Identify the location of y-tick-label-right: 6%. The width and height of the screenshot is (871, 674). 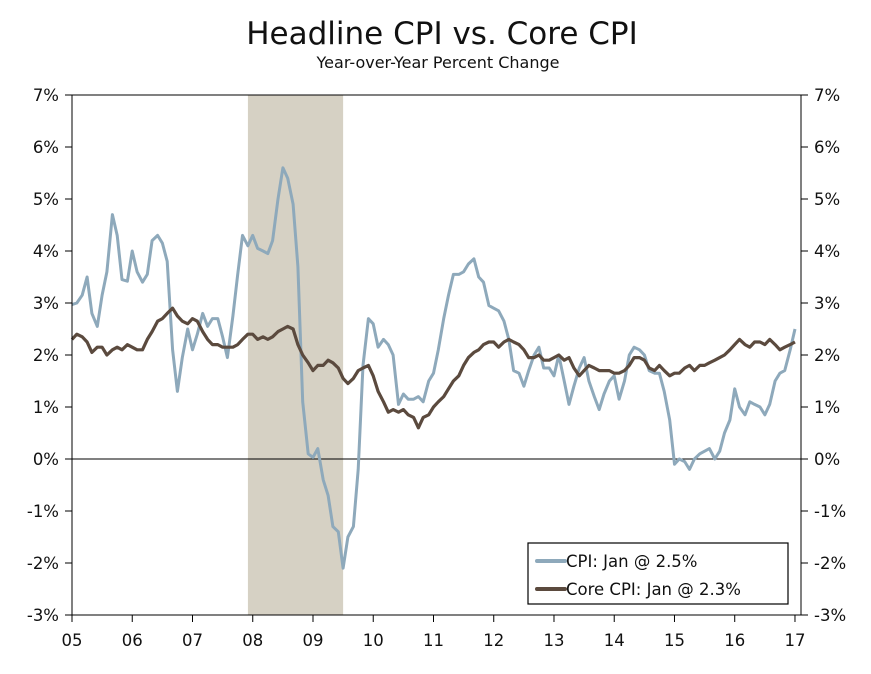
(827, 147).